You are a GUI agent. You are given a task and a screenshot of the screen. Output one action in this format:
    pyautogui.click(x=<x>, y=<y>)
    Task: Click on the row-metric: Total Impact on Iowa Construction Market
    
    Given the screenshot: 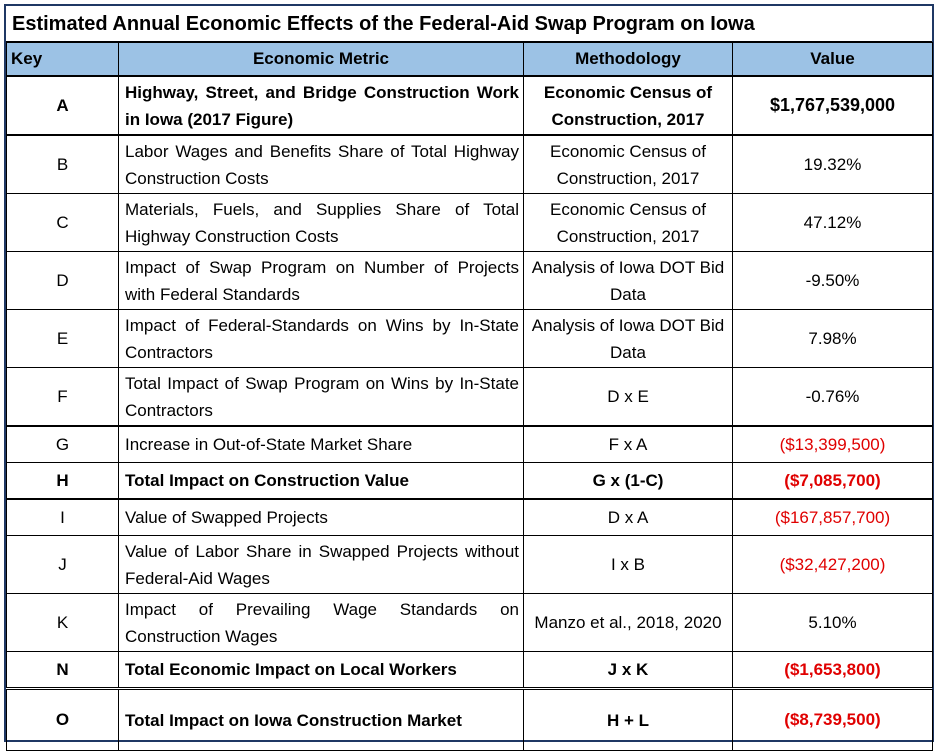 What is the action you would take?
    pyautogui.click(x=321, y=719)
    